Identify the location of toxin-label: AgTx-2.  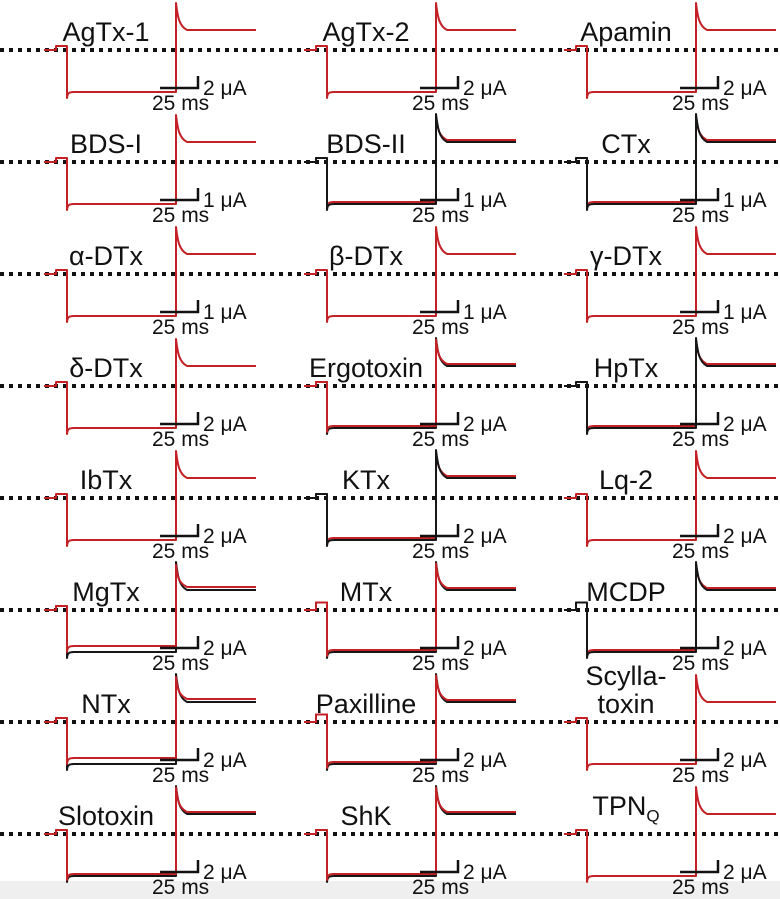
(366, 32).